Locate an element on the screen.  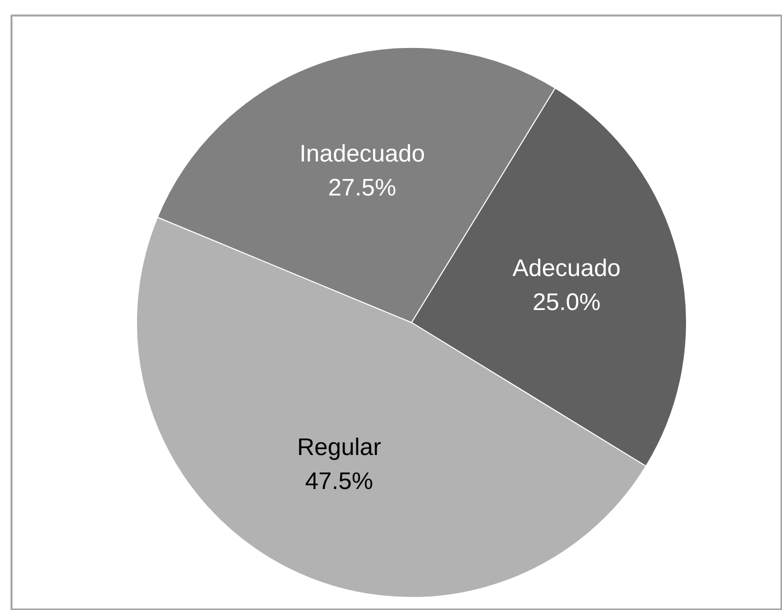
data-label: 47.5% is located at coordinates (339, 482).